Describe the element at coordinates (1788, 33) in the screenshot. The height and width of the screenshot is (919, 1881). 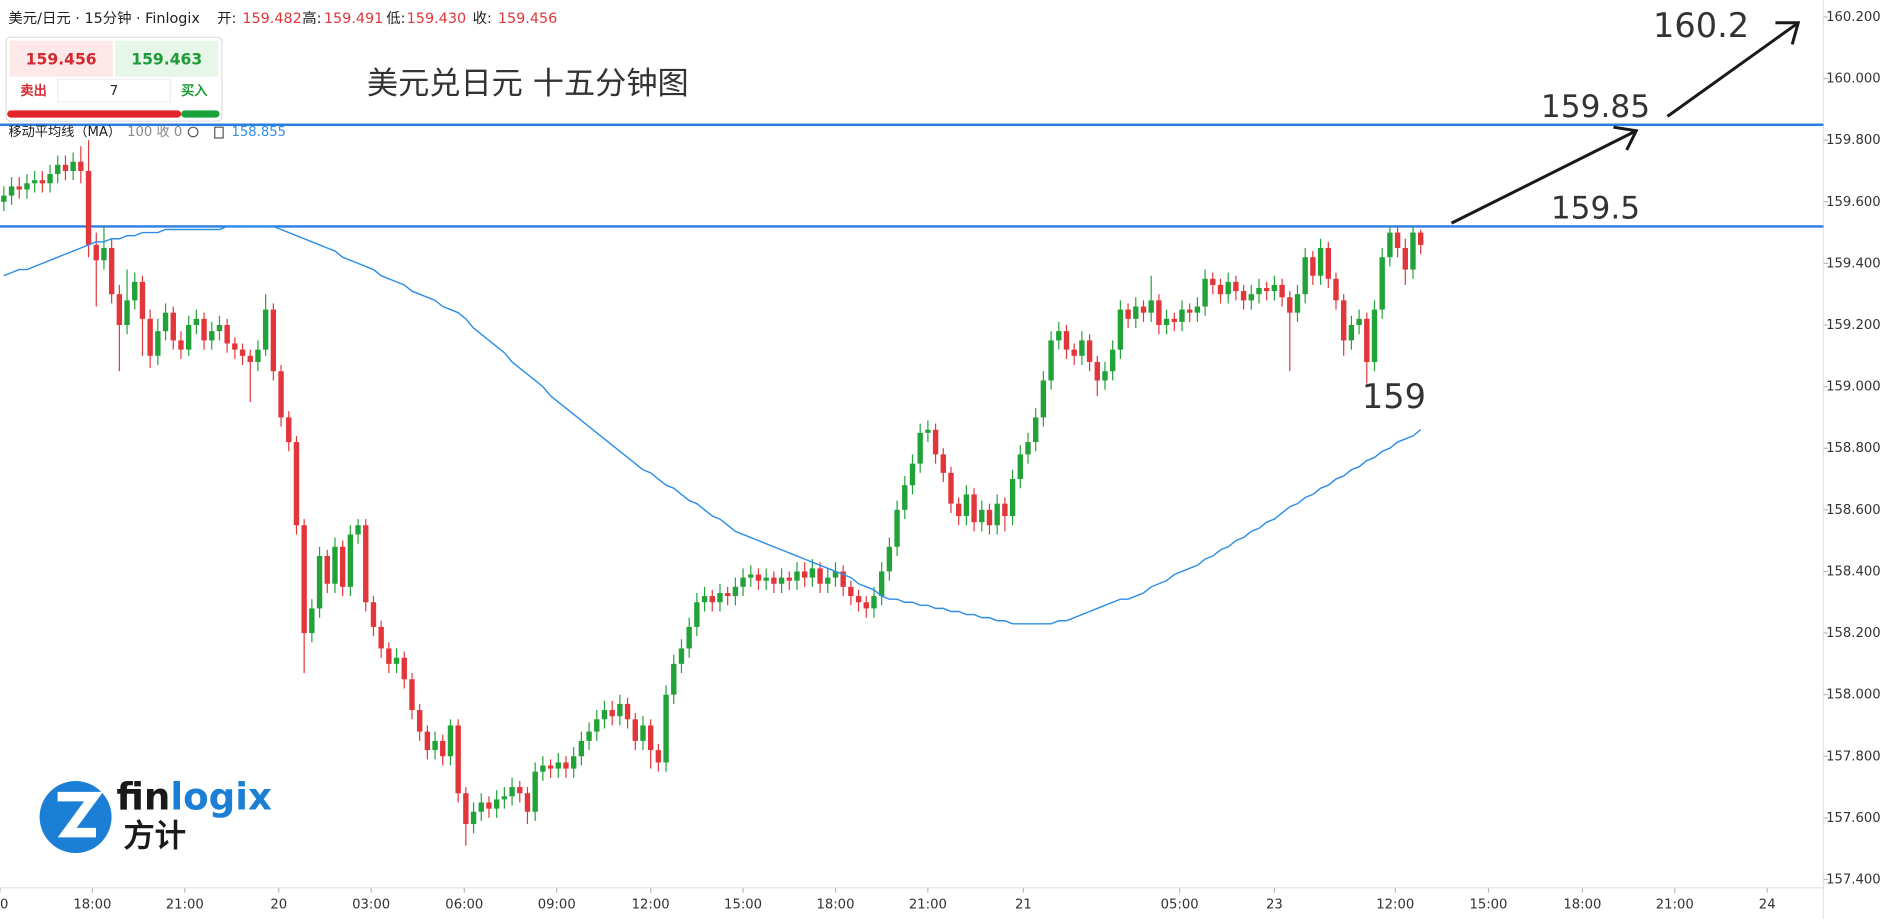
I see `arrow-head` at that location.